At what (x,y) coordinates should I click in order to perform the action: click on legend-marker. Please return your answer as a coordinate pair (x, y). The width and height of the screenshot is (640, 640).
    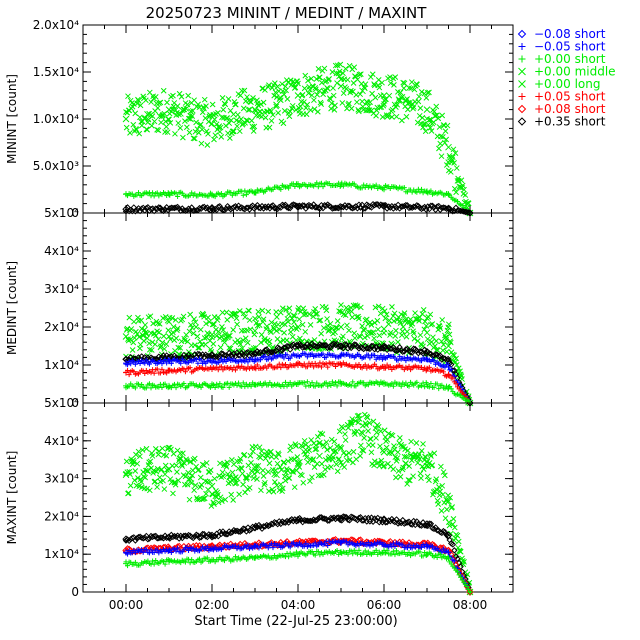
    Looking at the image, I should click on (522, 84).